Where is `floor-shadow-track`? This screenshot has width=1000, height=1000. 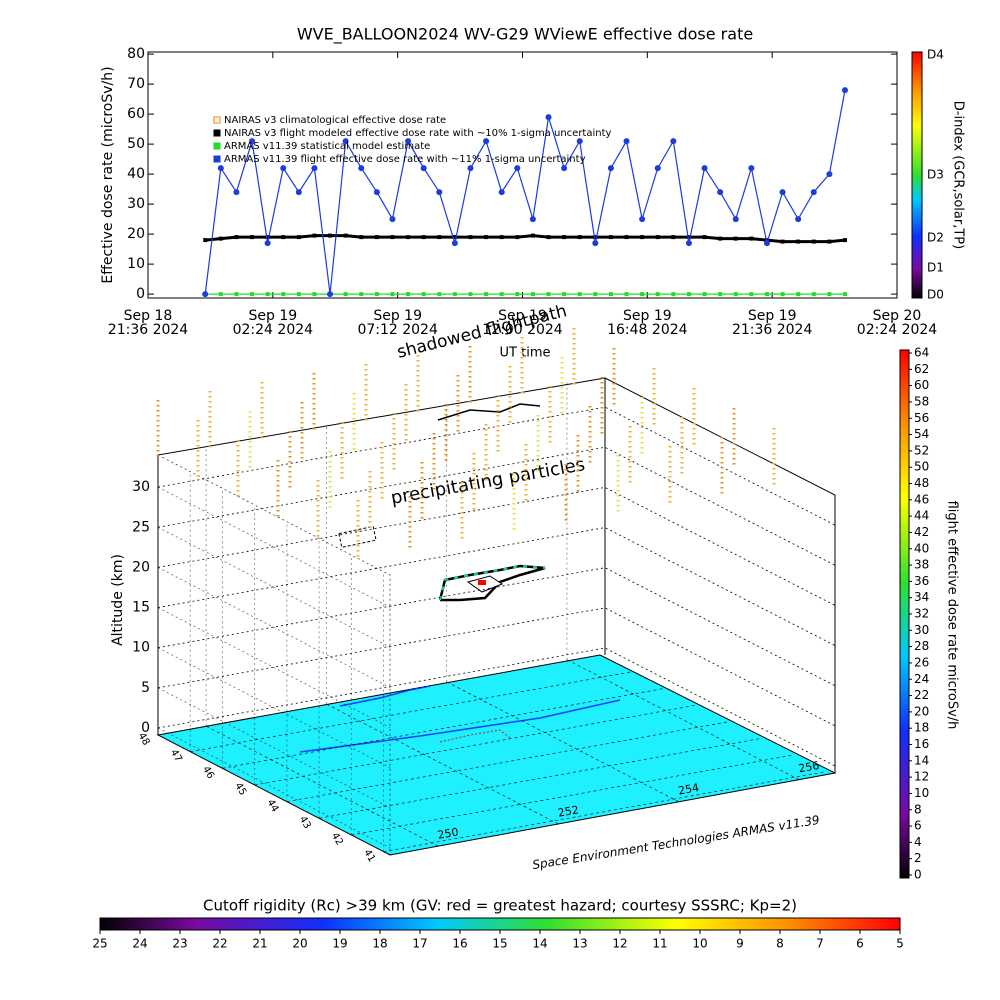
floor-shadow-track is located at coordinates (385, 696).